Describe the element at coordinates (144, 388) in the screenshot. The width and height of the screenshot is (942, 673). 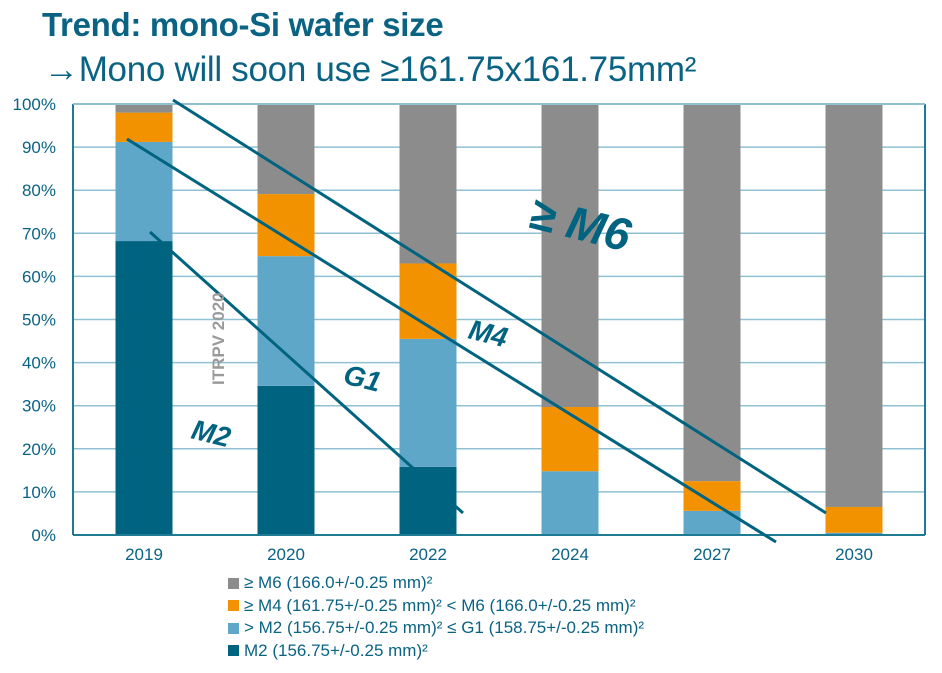
I see `bar-segment-2019-s0` at that location.